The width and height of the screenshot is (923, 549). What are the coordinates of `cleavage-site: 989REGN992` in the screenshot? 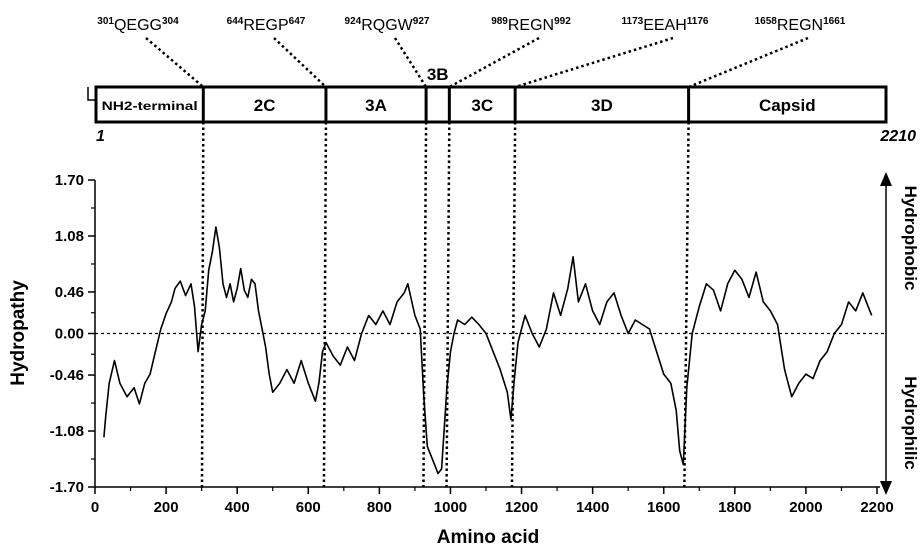 It's located at (509, 52).